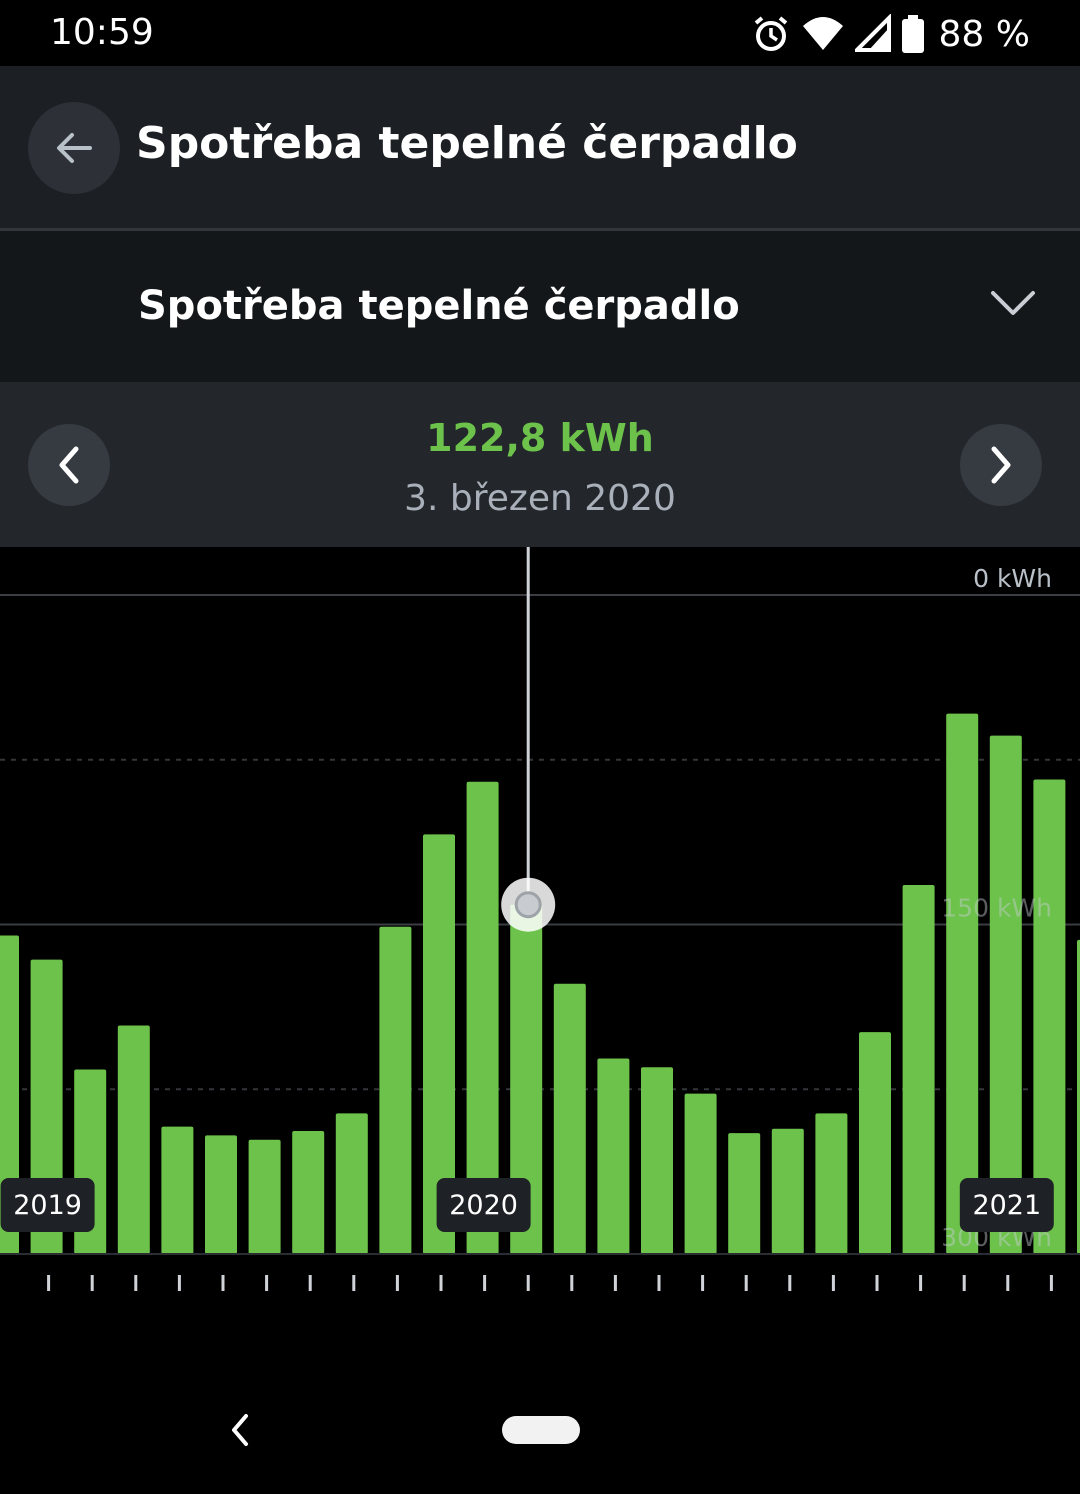 This screenshot has height=1494, width=1080. I want to click on app-bar: Spotřeba tepelné čerpadlo, so click(540, 147).